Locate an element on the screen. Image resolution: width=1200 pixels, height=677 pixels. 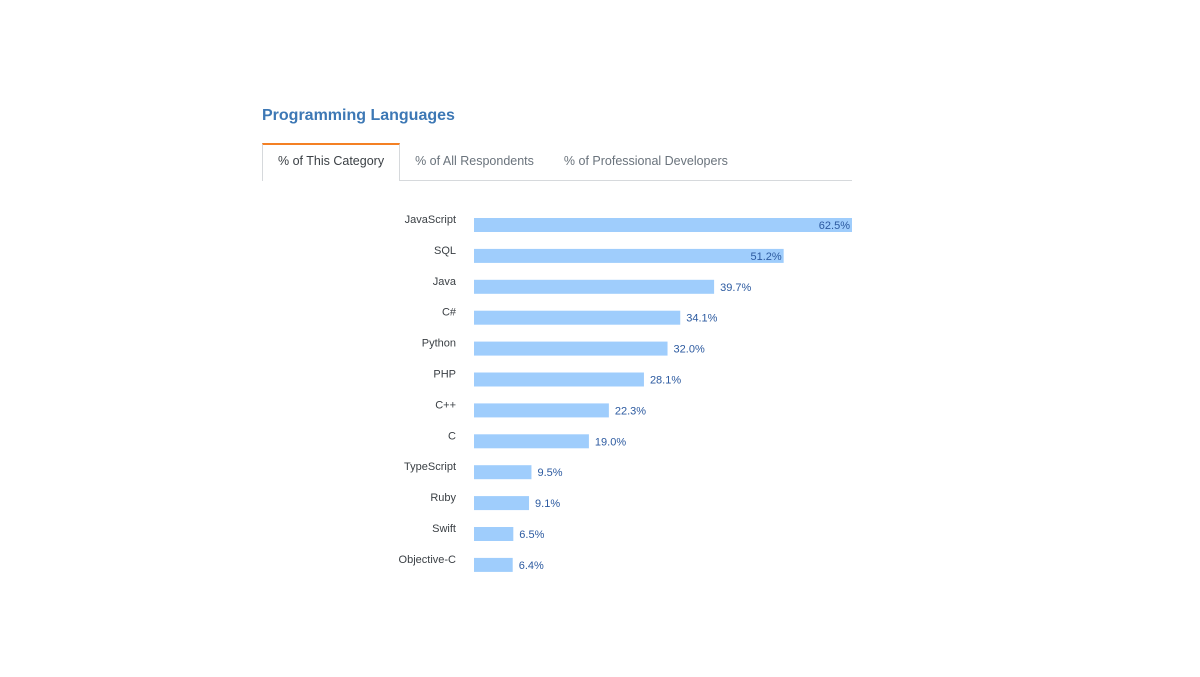
bar-row: TypeScript 9.5% is located at coordinates (483, 470).